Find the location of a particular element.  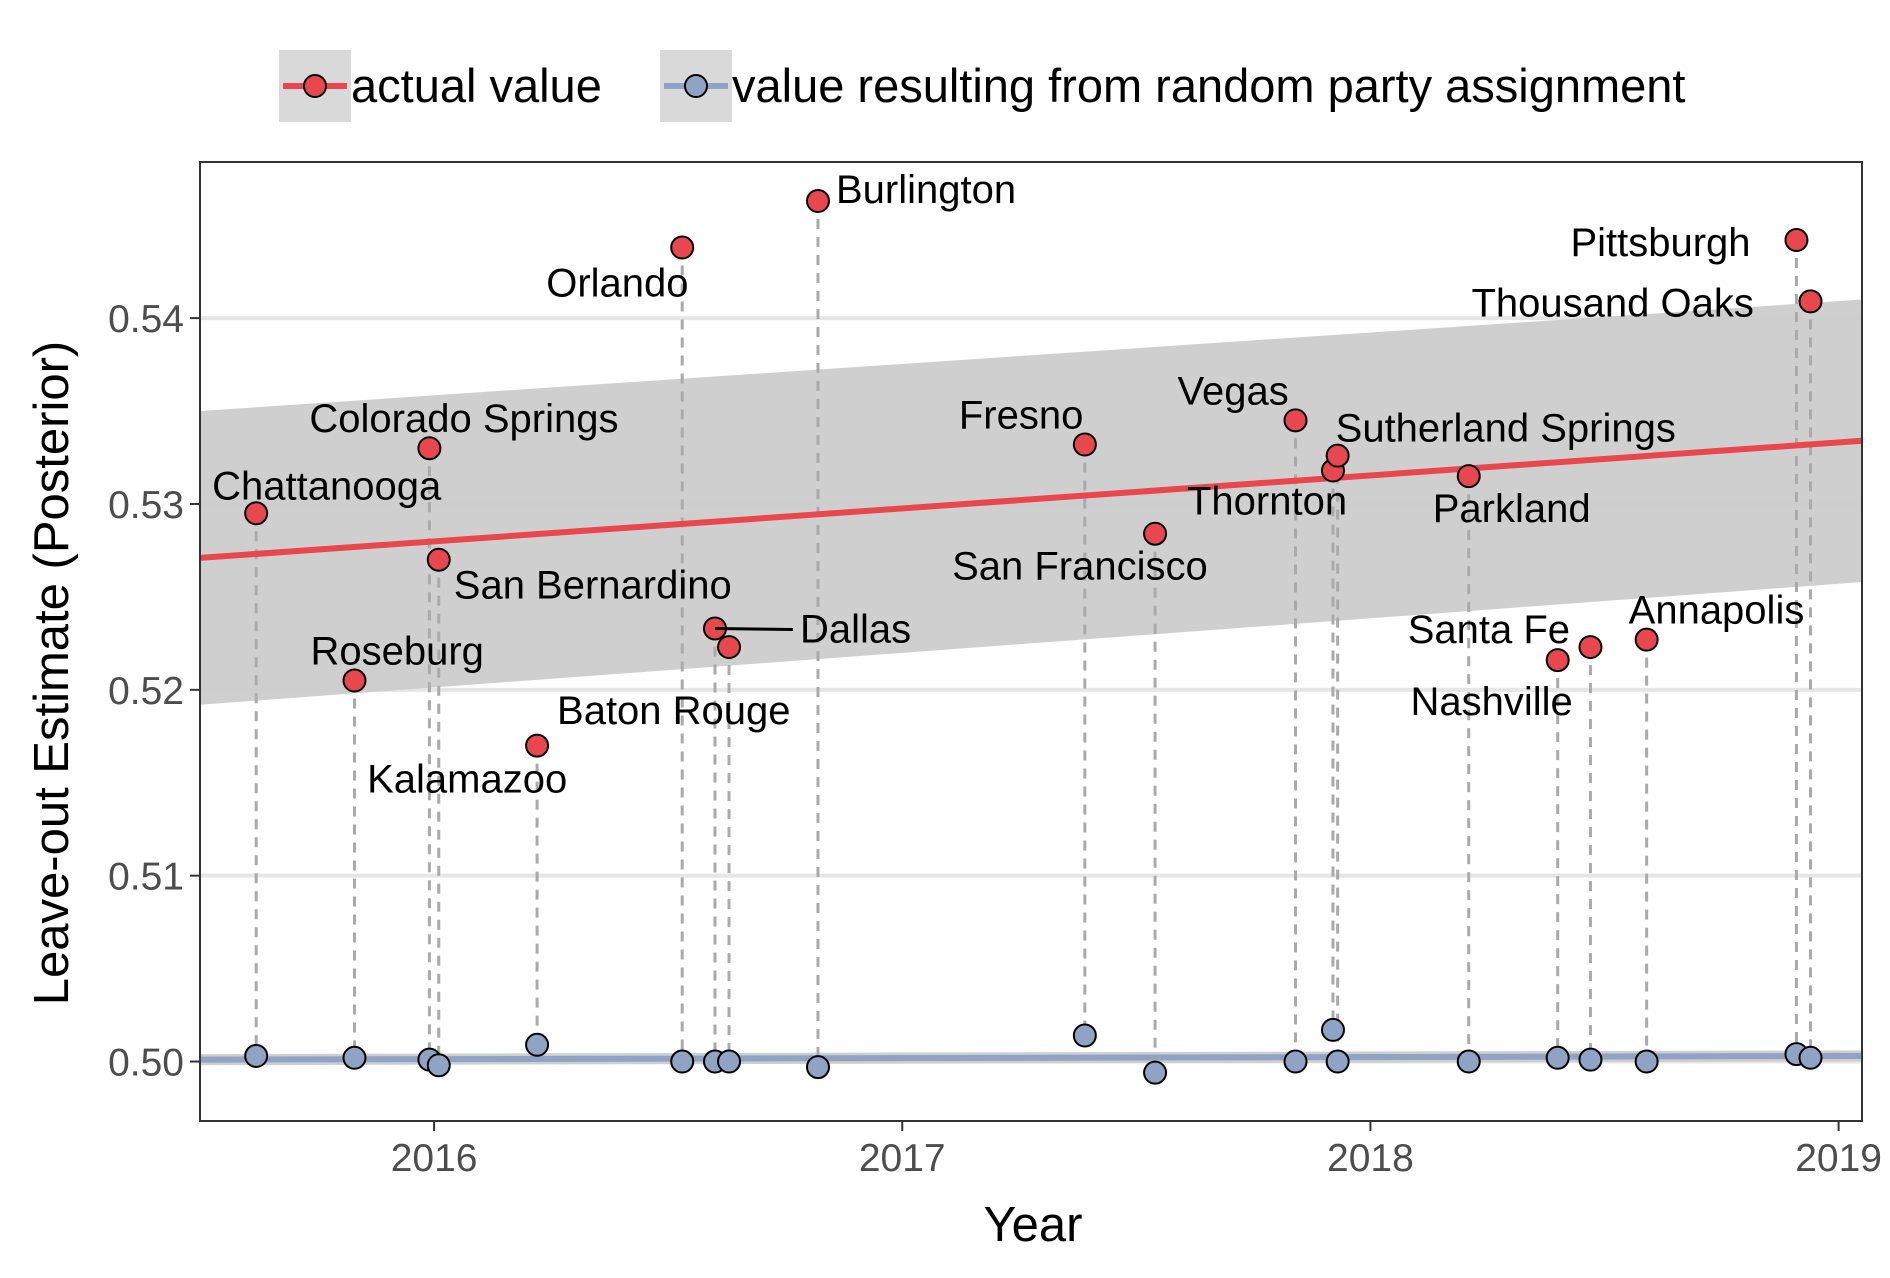

y-tick-label-2: 0.52 is located at coordinates (146, 691).